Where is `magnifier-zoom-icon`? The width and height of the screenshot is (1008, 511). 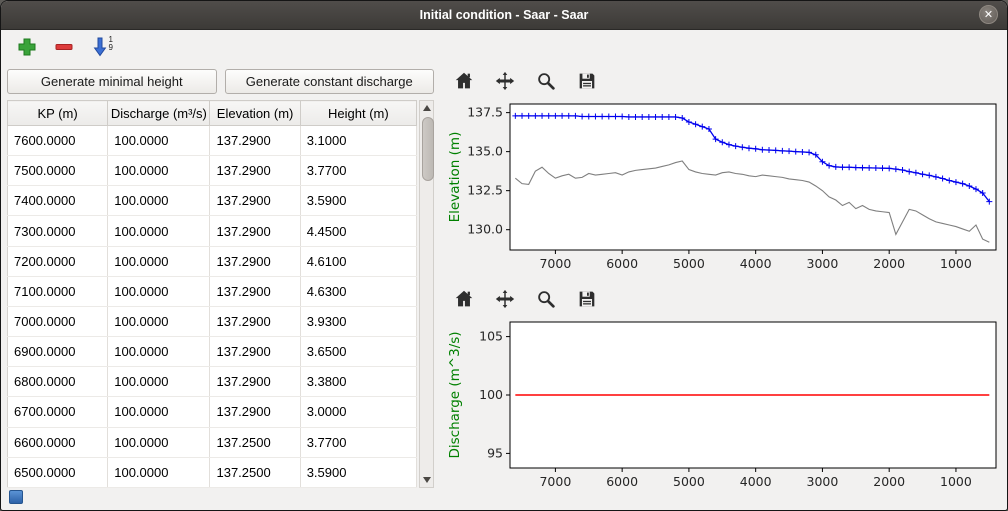 magnifier-zoom-icon is located at coordinates (546, 299).